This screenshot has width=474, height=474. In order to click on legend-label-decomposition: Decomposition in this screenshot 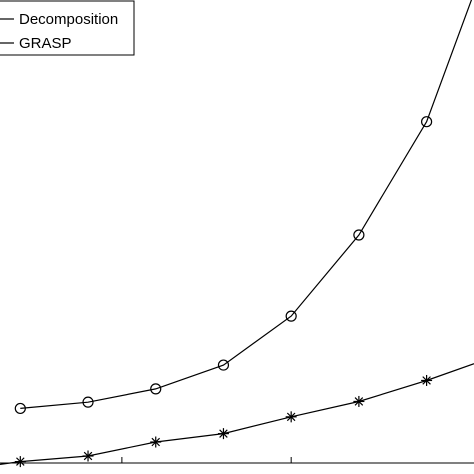, I will do `click(68, 19)`.